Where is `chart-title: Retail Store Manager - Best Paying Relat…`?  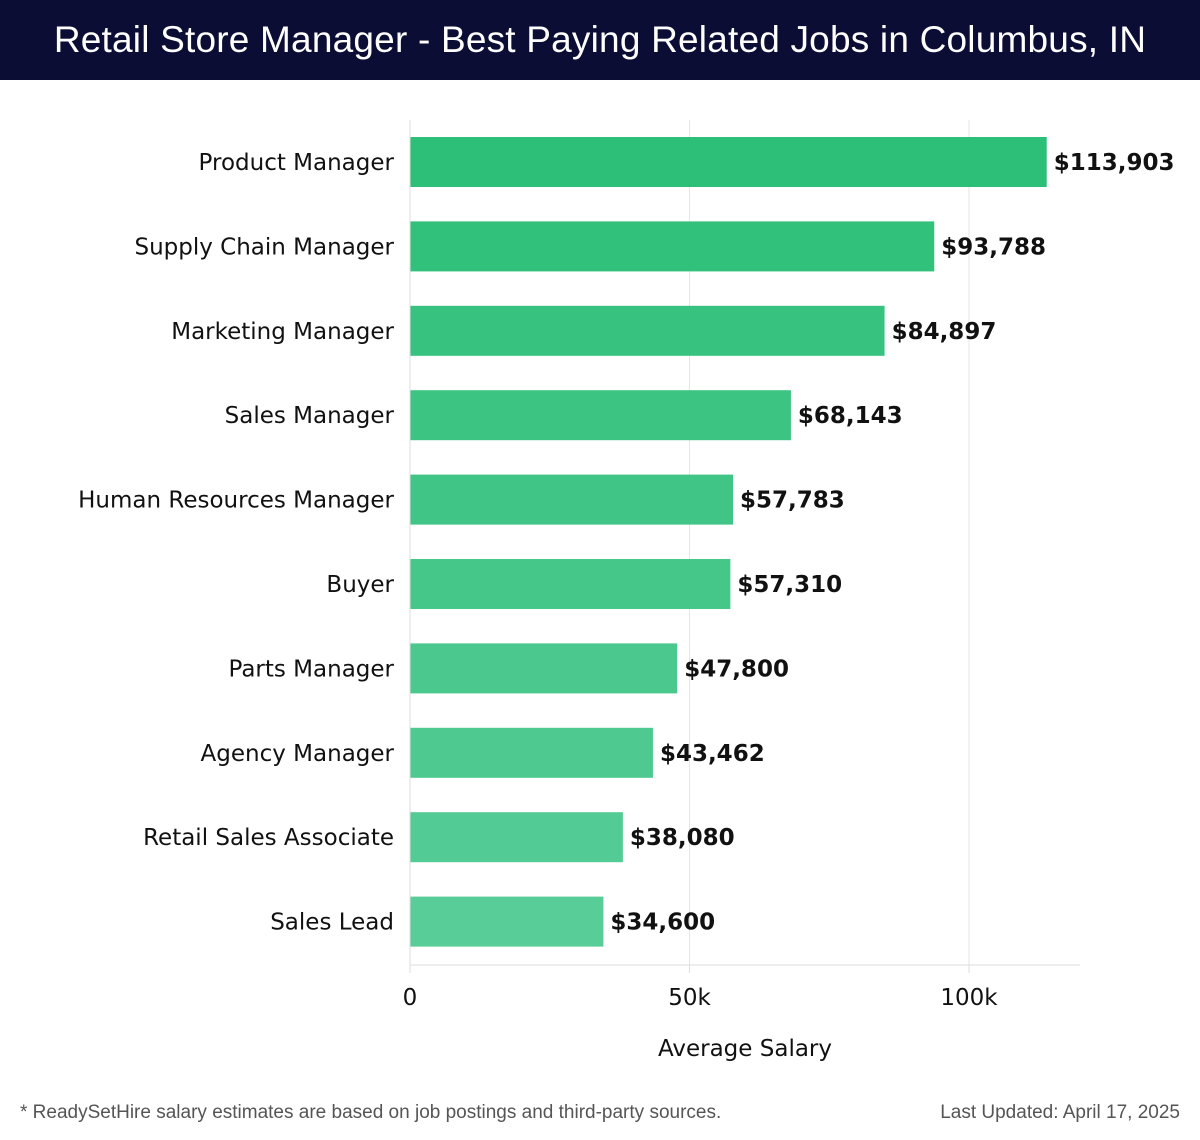
chart-title: Retail Store Manager - Best Paying Relat… is located at coordinates (600, 39).